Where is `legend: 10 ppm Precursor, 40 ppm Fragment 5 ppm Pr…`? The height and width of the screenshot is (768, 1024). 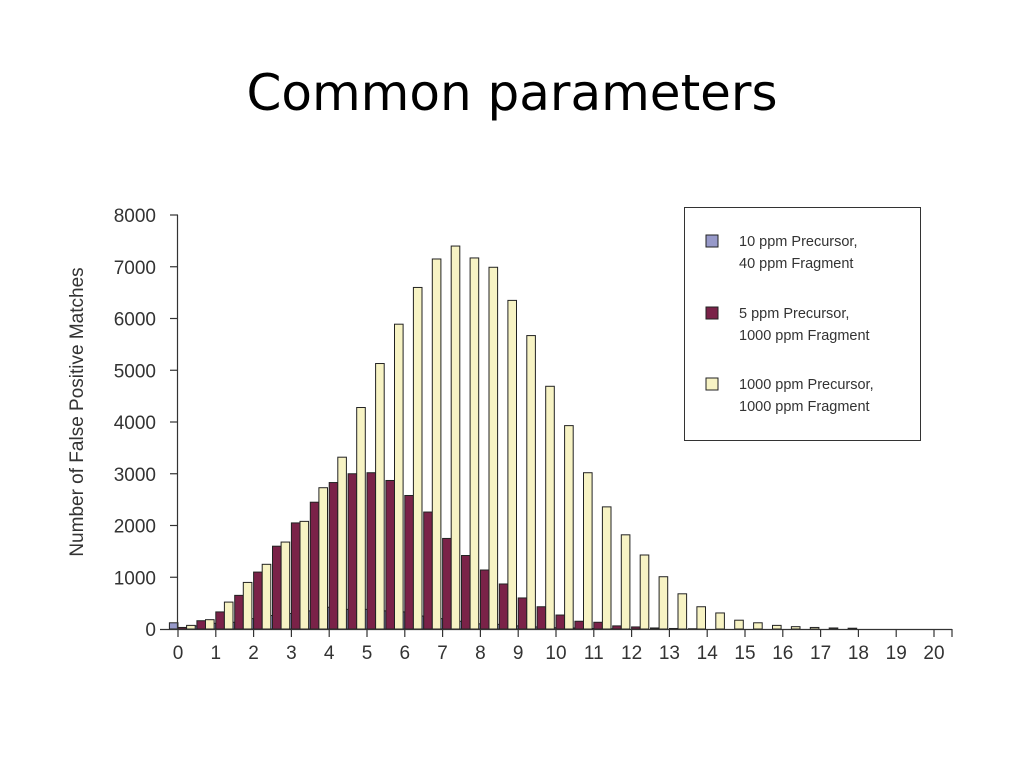 legend: 10 ppm Precursor, 40 ppm Fragment 5 ppm Pr… is located at coordinates (802, 324).